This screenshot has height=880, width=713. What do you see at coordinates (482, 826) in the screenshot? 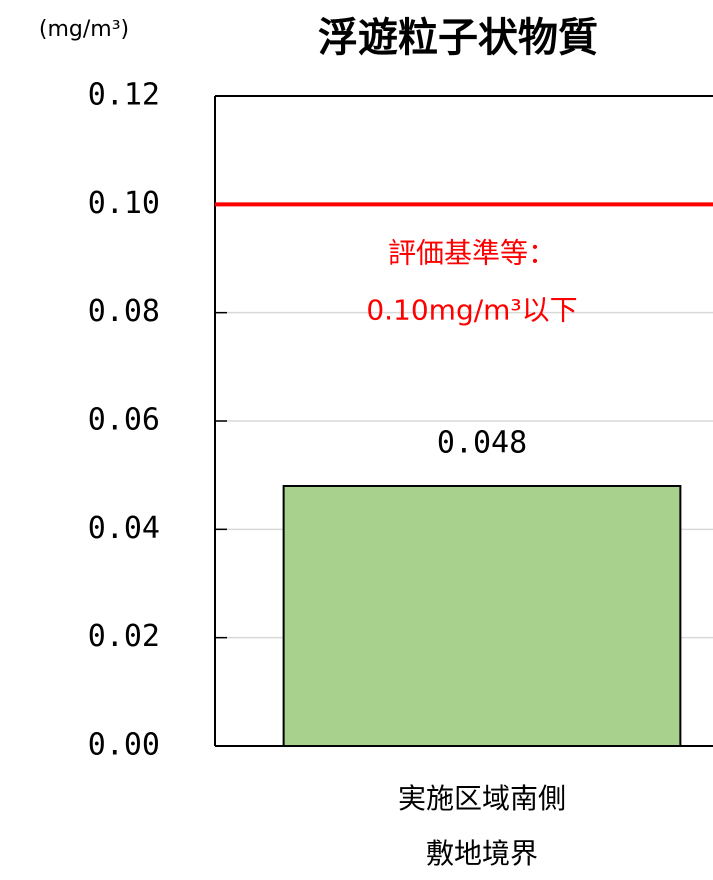
I see `x-tick-label: 実施区域南側敷地境界` at bounding box center [482, 826].